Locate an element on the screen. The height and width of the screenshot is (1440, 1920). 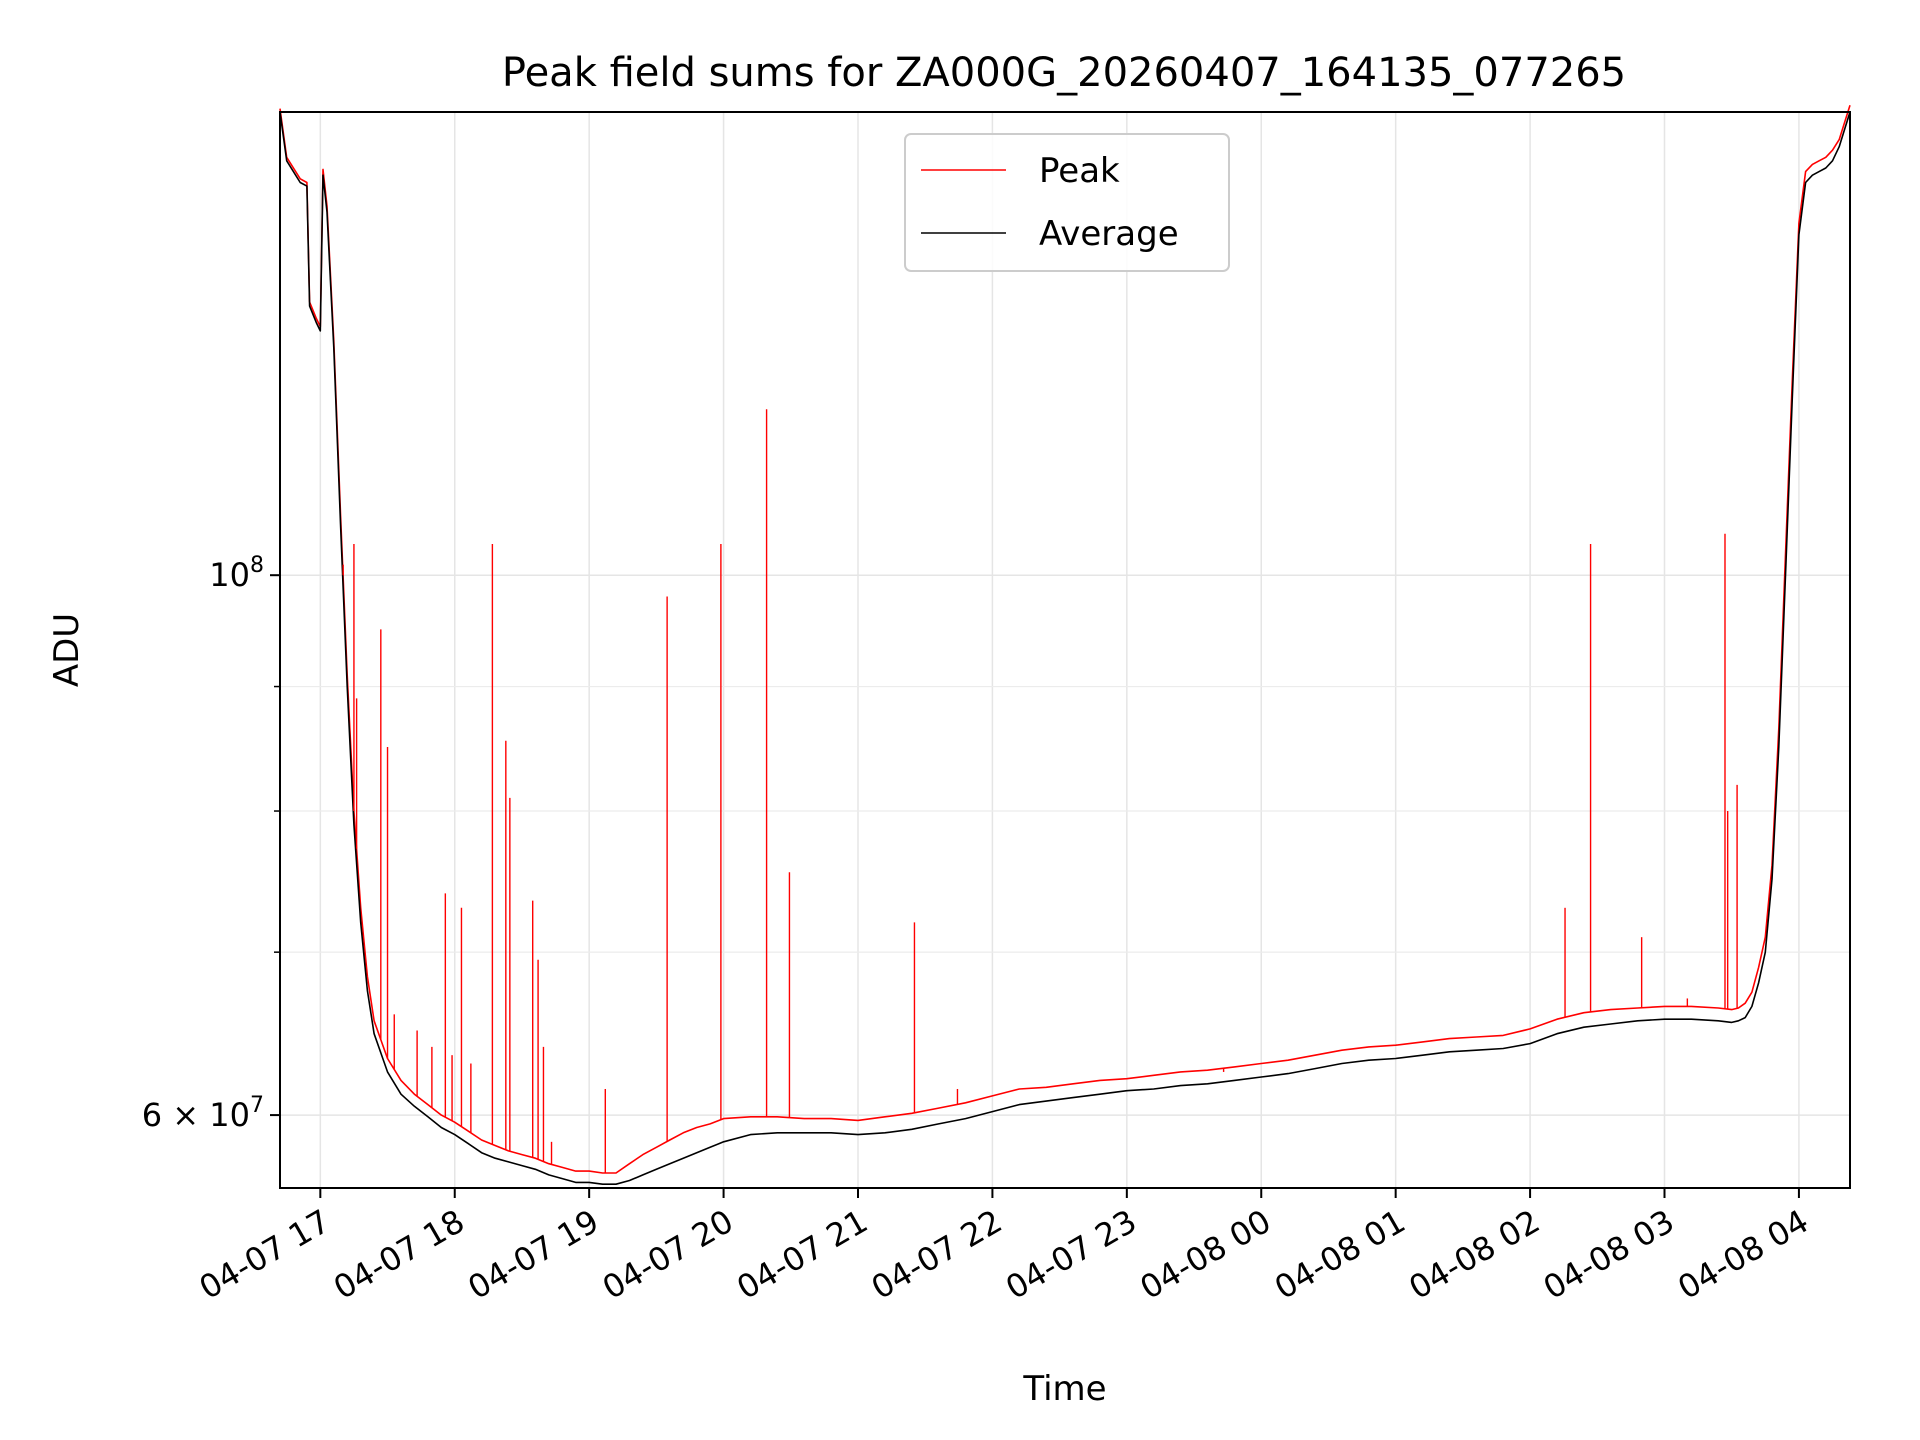
legend-label-average: Average is located at coordinates (1109, 234).